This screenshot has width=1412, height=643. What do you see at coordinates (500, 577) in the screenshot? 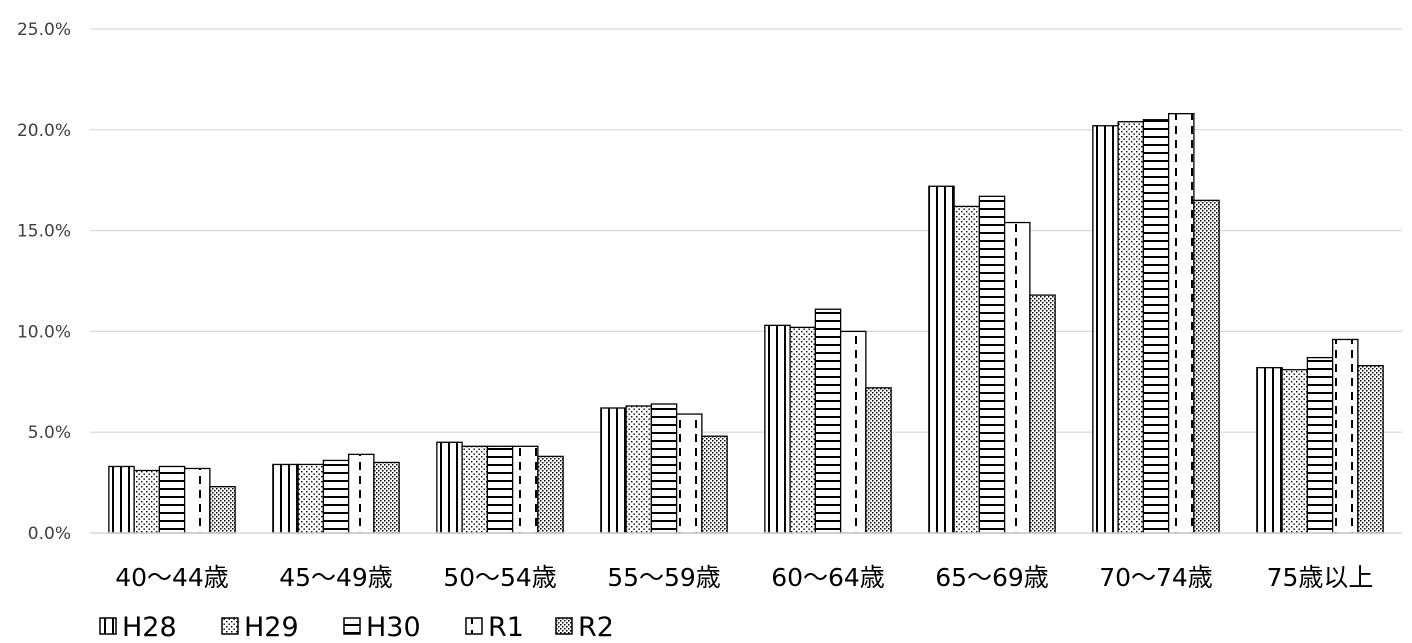
I see `x-category-label: 50～54歳` at bounding box center [500, 577].